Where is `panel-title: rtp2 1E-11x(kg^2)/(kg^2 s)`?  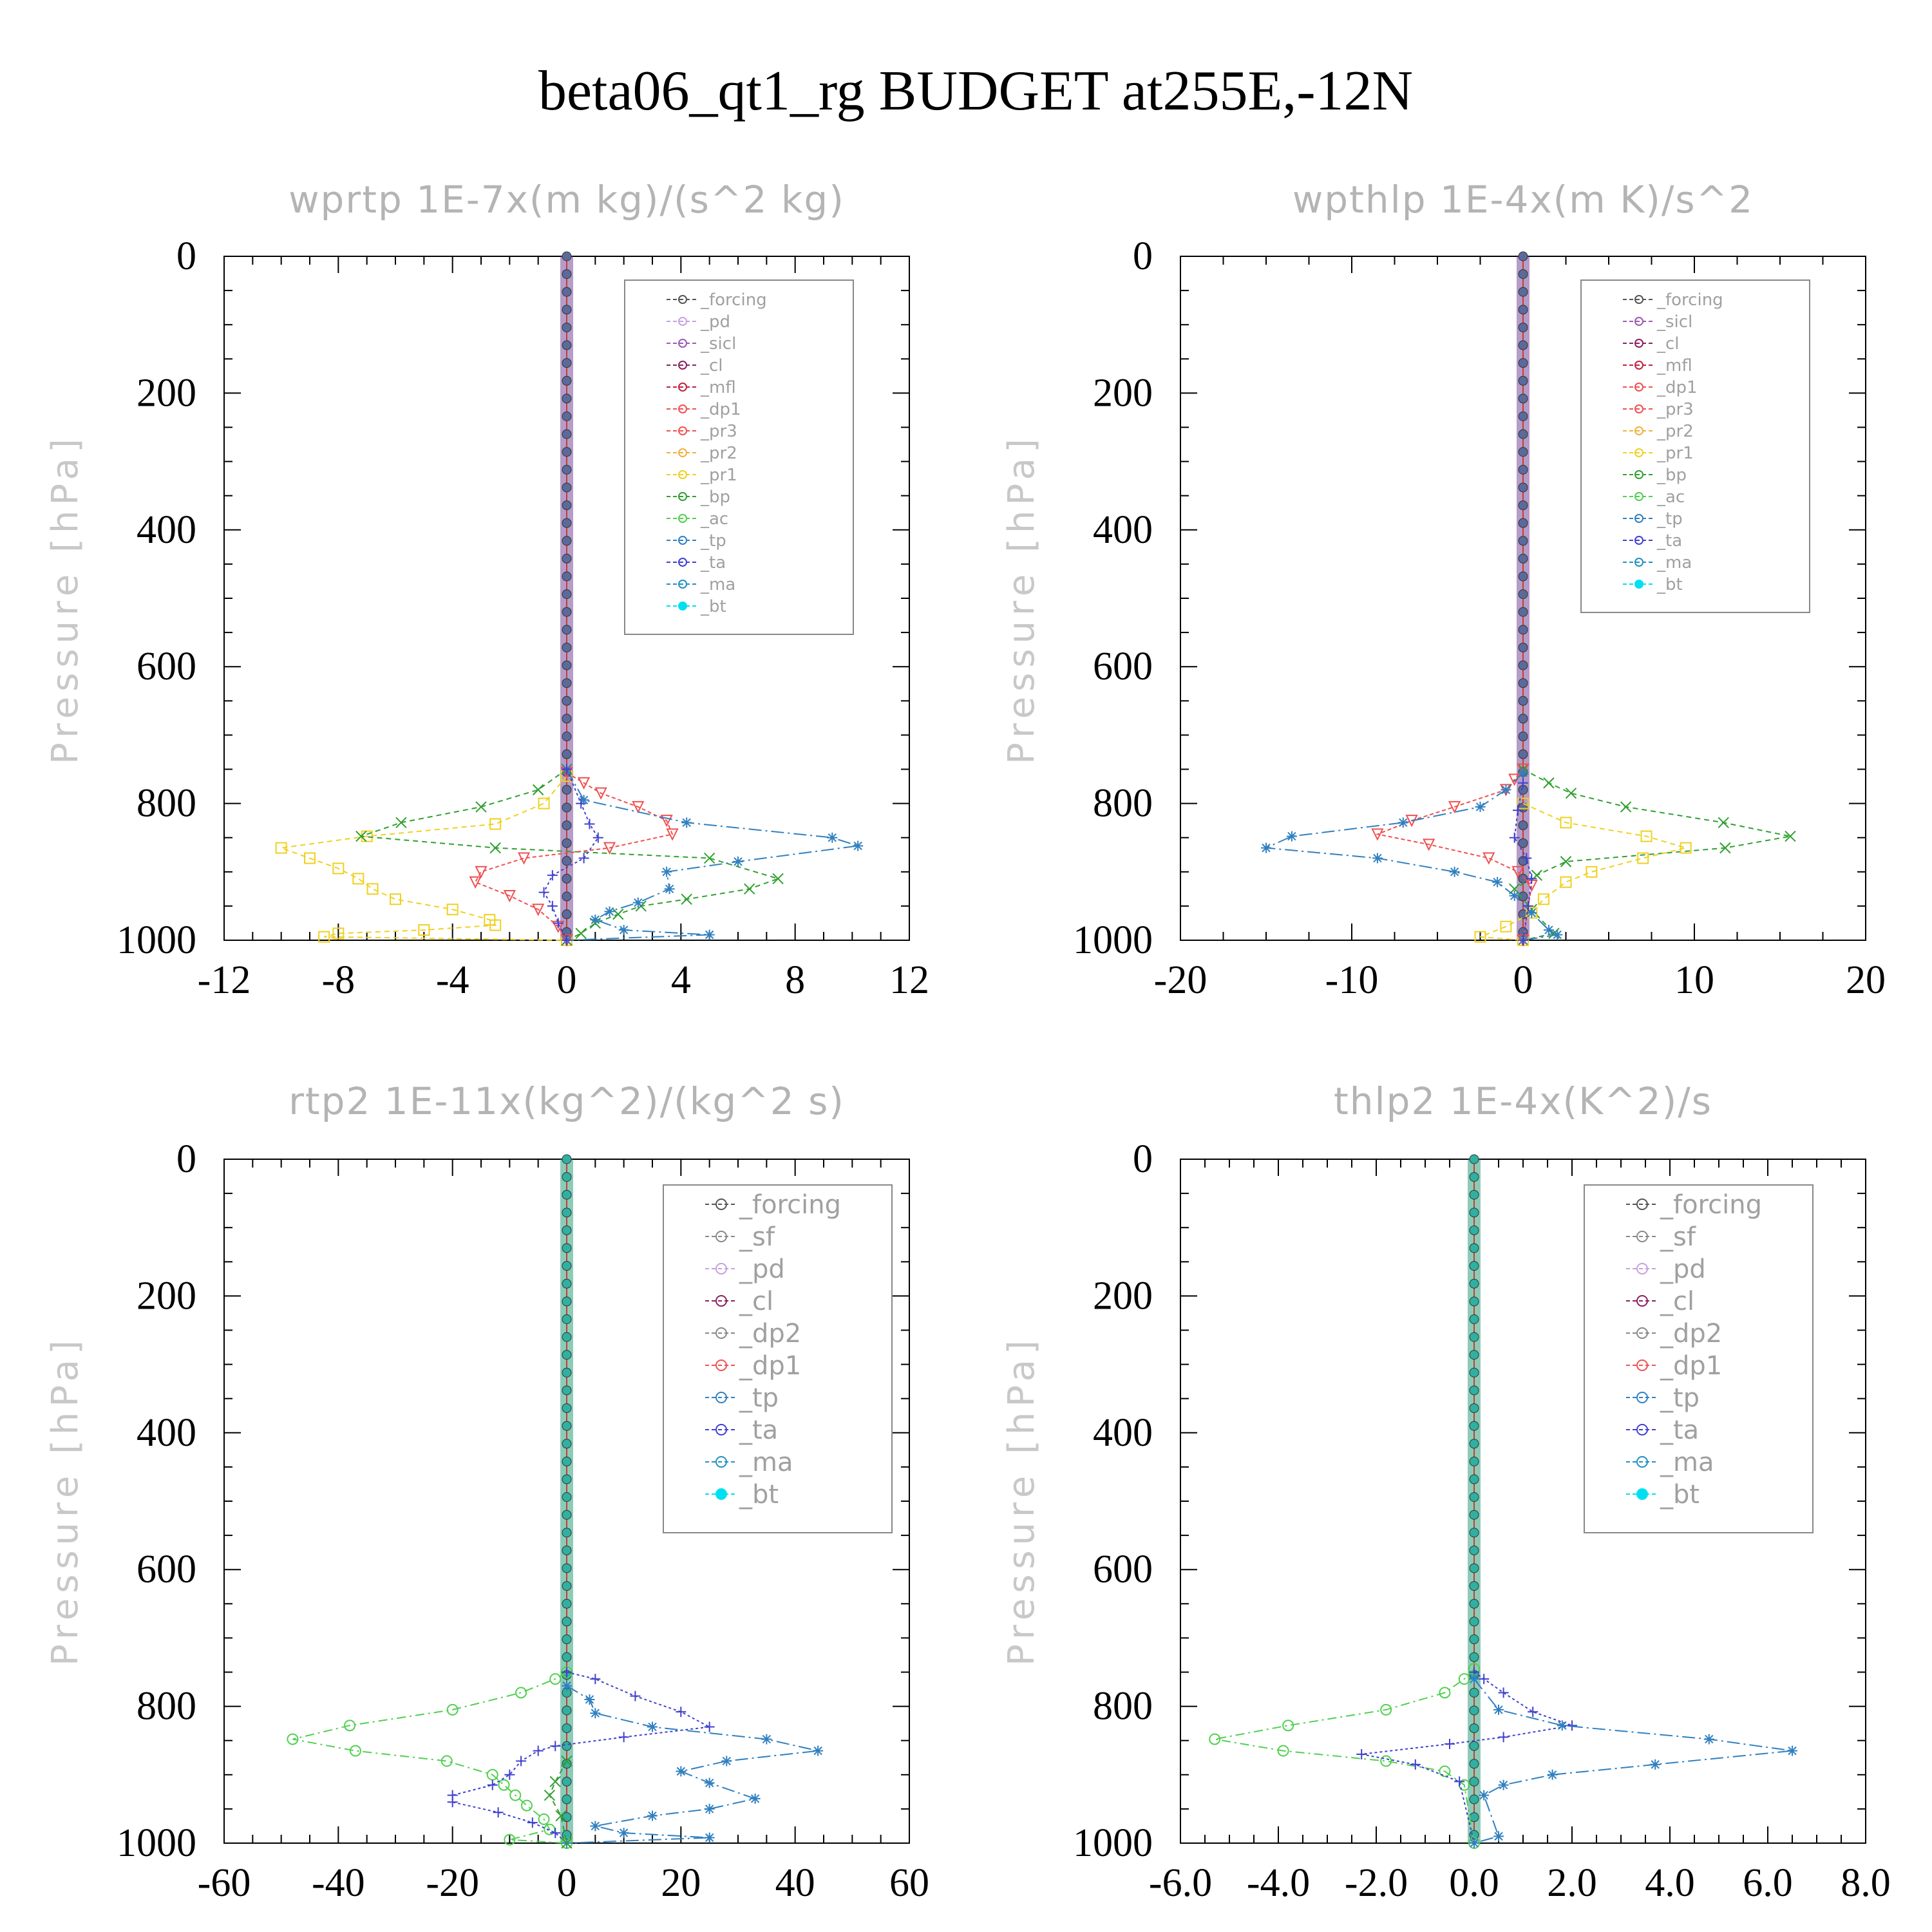
panel-title: rtp2 1E-11x(kg^2)/(kg^2 s) is located at coordinates (567, 1101).